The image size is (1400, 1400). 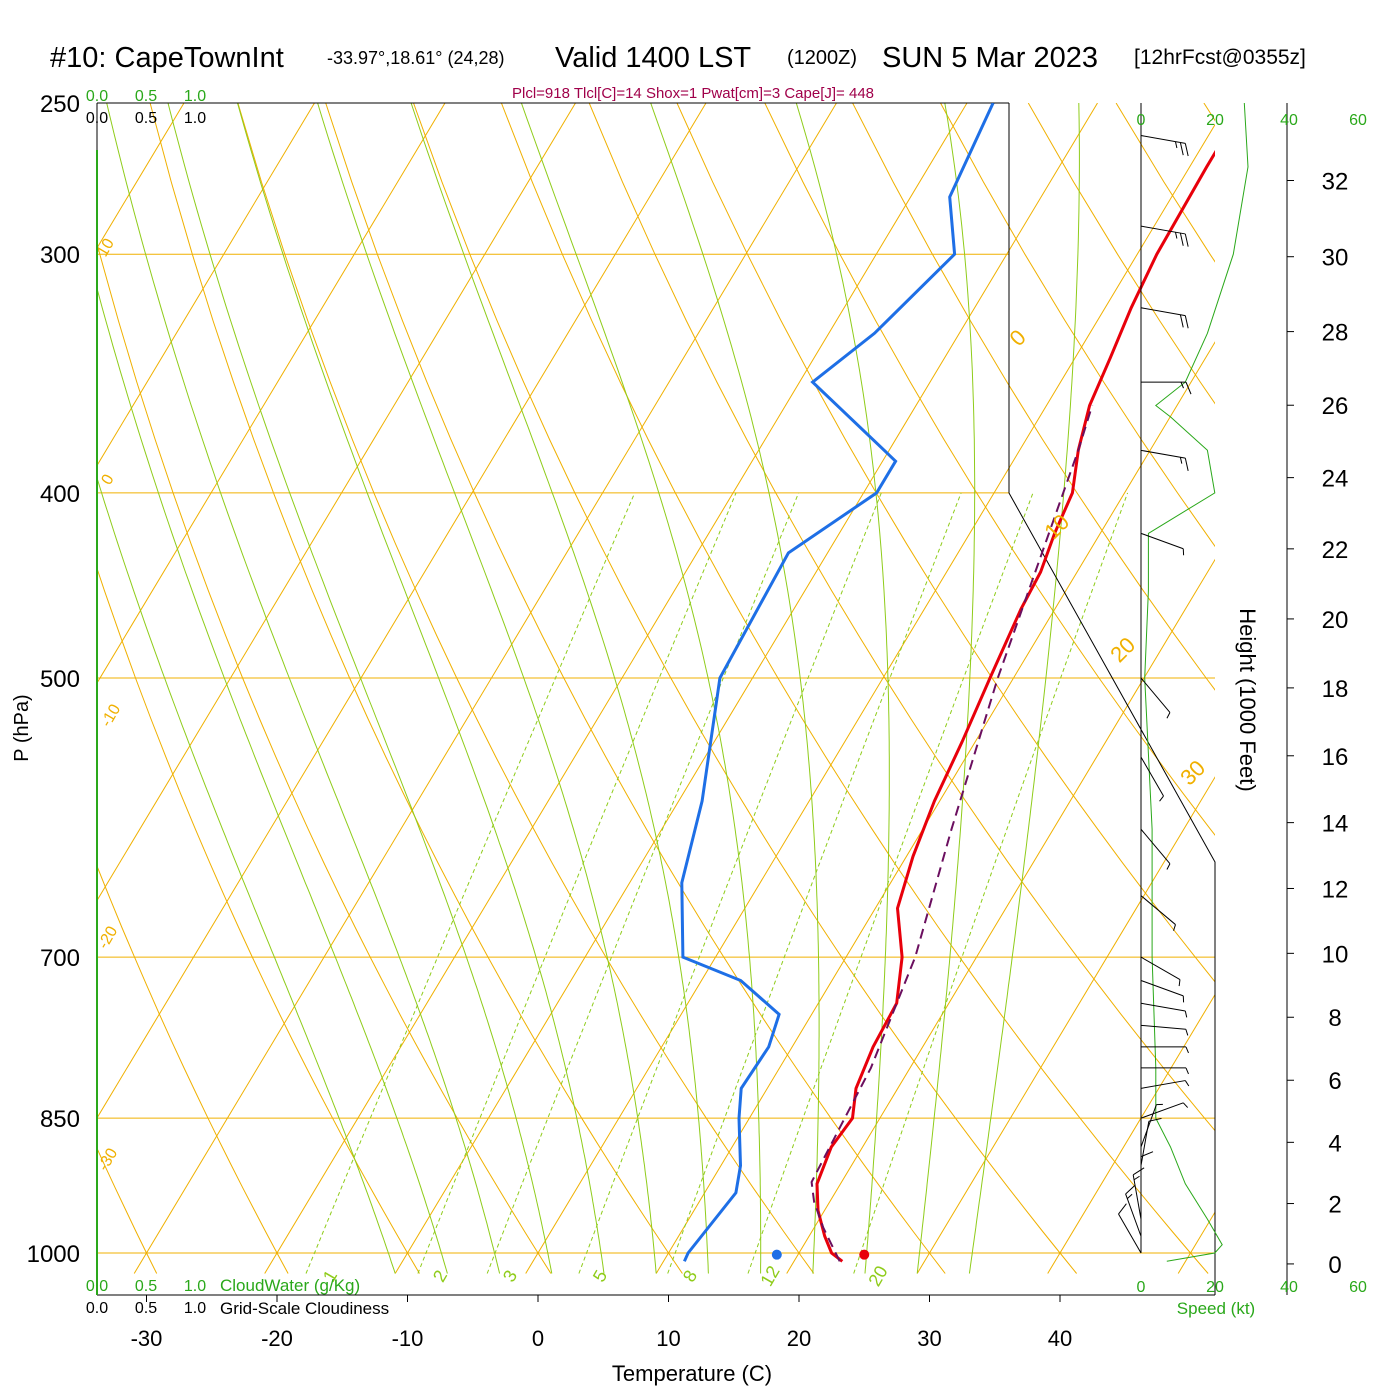 I want to click on temperature-tick-label: 20, so click(x=799, y=1338).